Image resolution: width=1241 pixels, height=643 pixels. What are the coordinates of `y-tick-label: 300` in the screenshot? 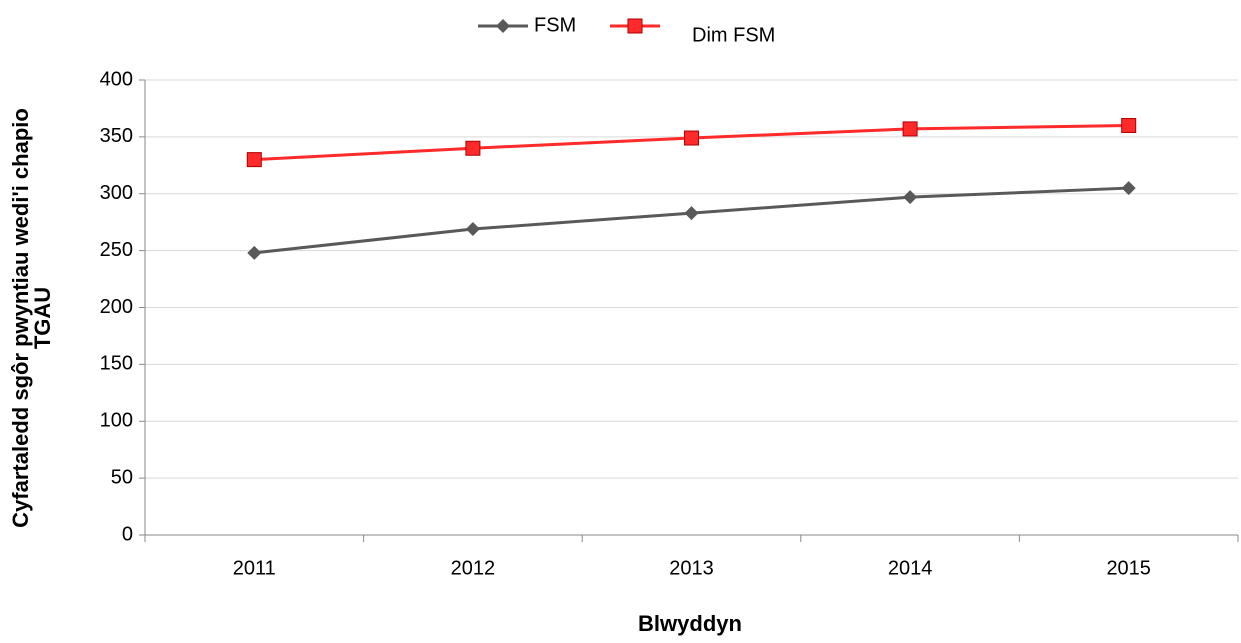 It's located at (116, 193).